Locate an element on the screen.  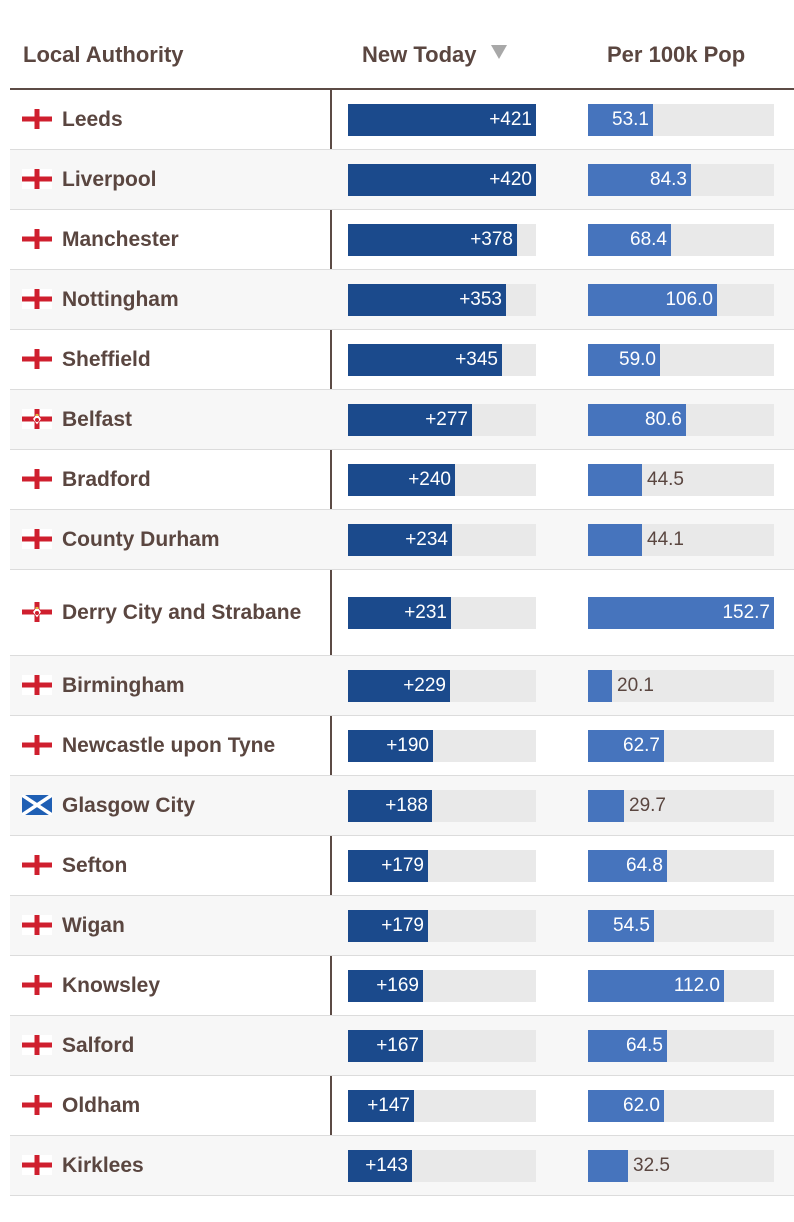
table-row-wigan: Wigan +179 54.5 is located at coordinates (402, 926).